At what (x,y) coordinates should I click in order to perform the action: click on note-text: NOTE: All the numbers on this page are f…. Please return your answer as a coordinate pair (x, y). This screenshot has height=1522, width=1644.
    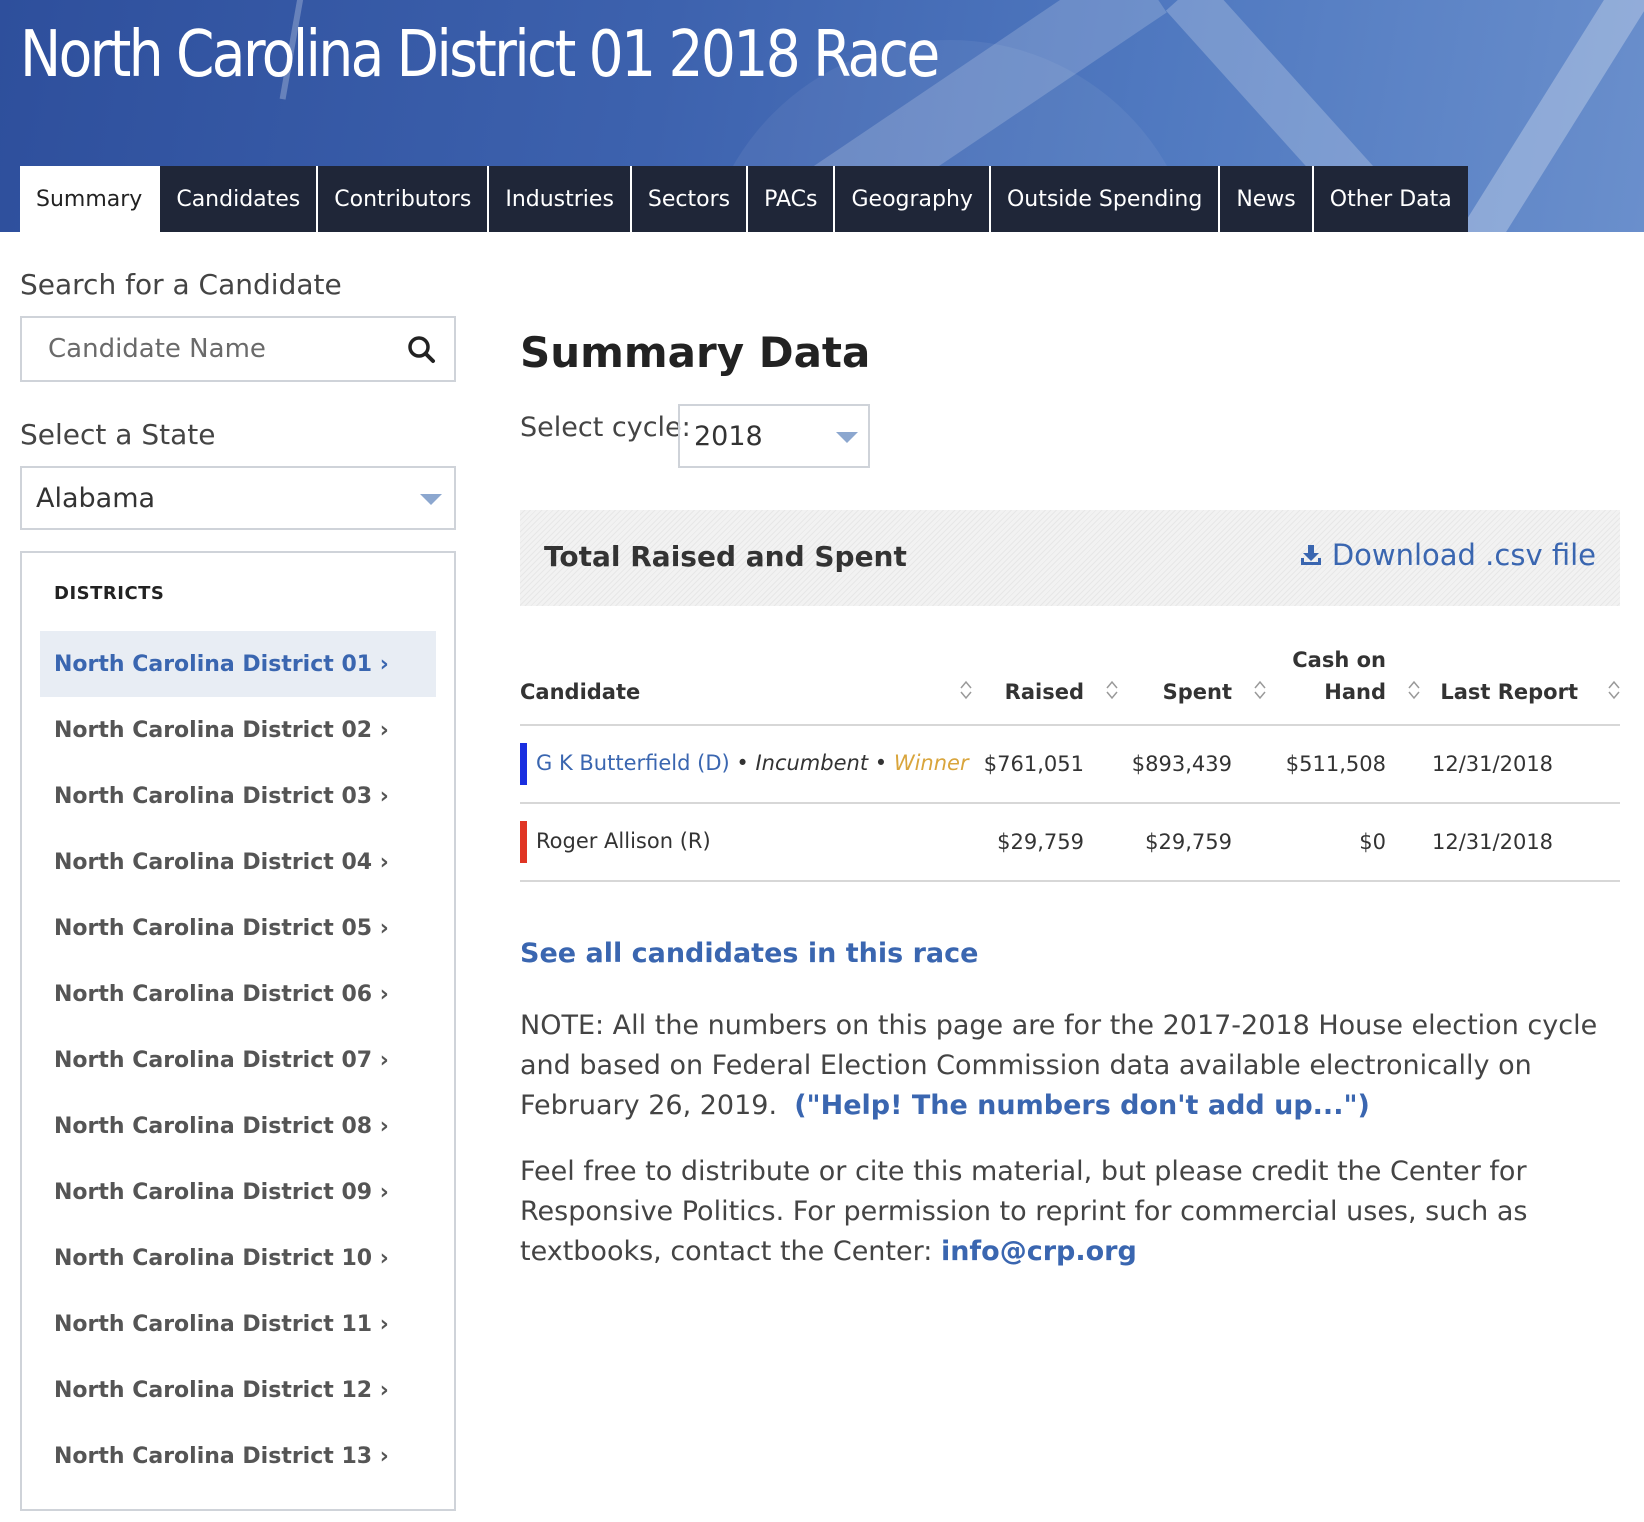
    Looking at the image, I should click on (1059, 1065).